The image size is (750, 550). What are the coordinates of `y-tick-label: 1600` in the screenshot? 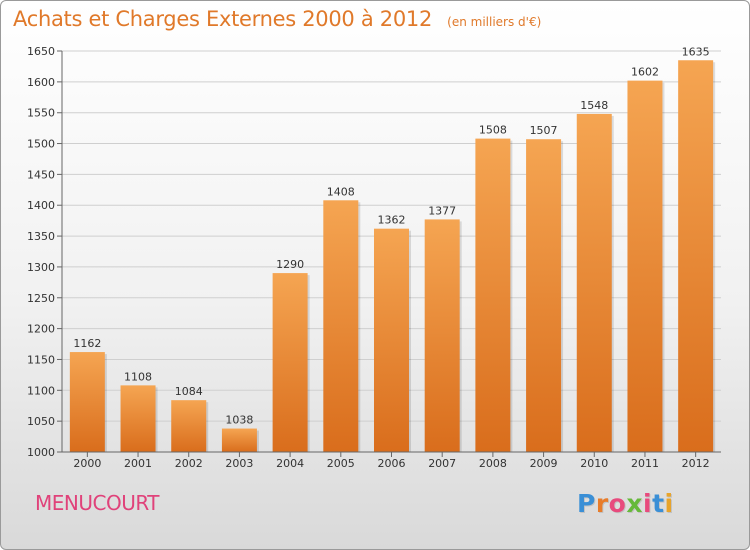 It's located at (41, 82).